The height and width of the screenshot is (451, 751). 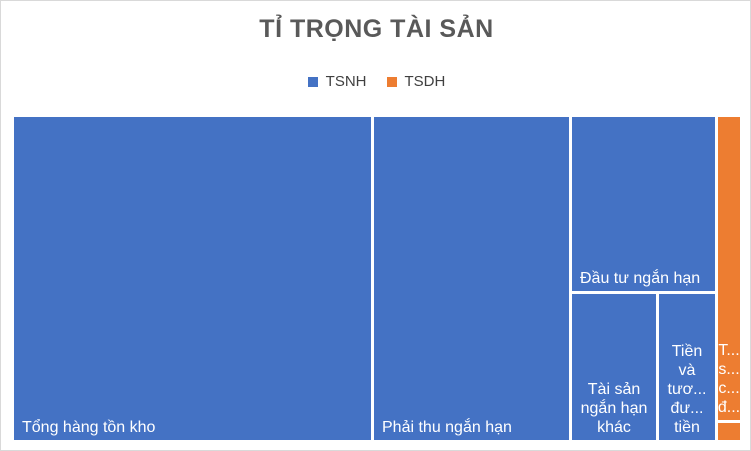 I want to click on treemap-label-3-1: ngắn hạn, so click(x=614, y=407).